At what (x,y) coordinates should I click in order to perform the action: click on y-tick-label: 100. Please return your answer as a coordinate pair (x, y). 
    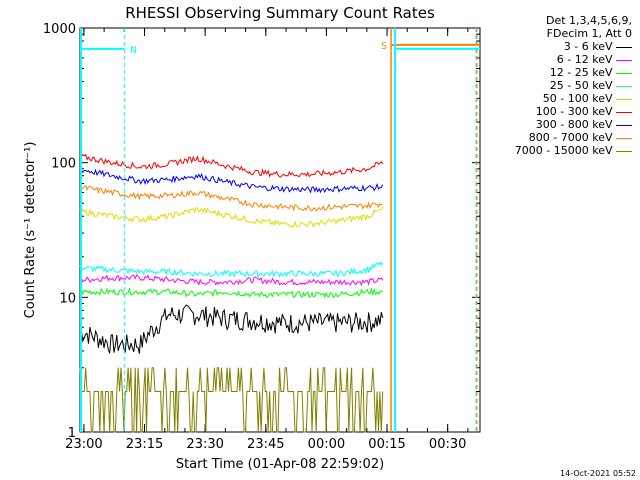
    Looking at the image, I should click on (63, 164).